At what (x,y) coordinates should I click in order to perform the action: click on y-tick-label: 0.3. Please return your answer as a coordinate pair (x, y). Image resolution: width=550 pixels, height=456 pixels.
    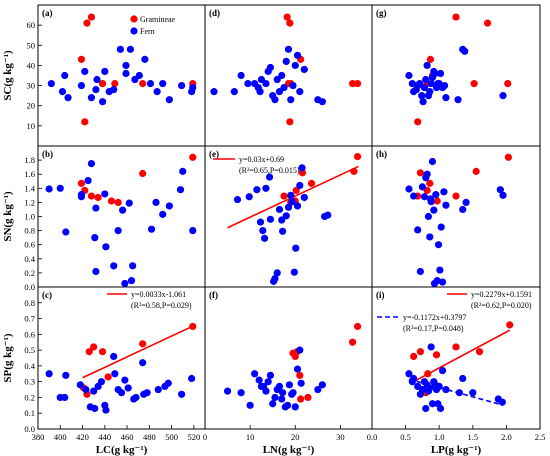
    Looking at the image, I should click on (29, 382).